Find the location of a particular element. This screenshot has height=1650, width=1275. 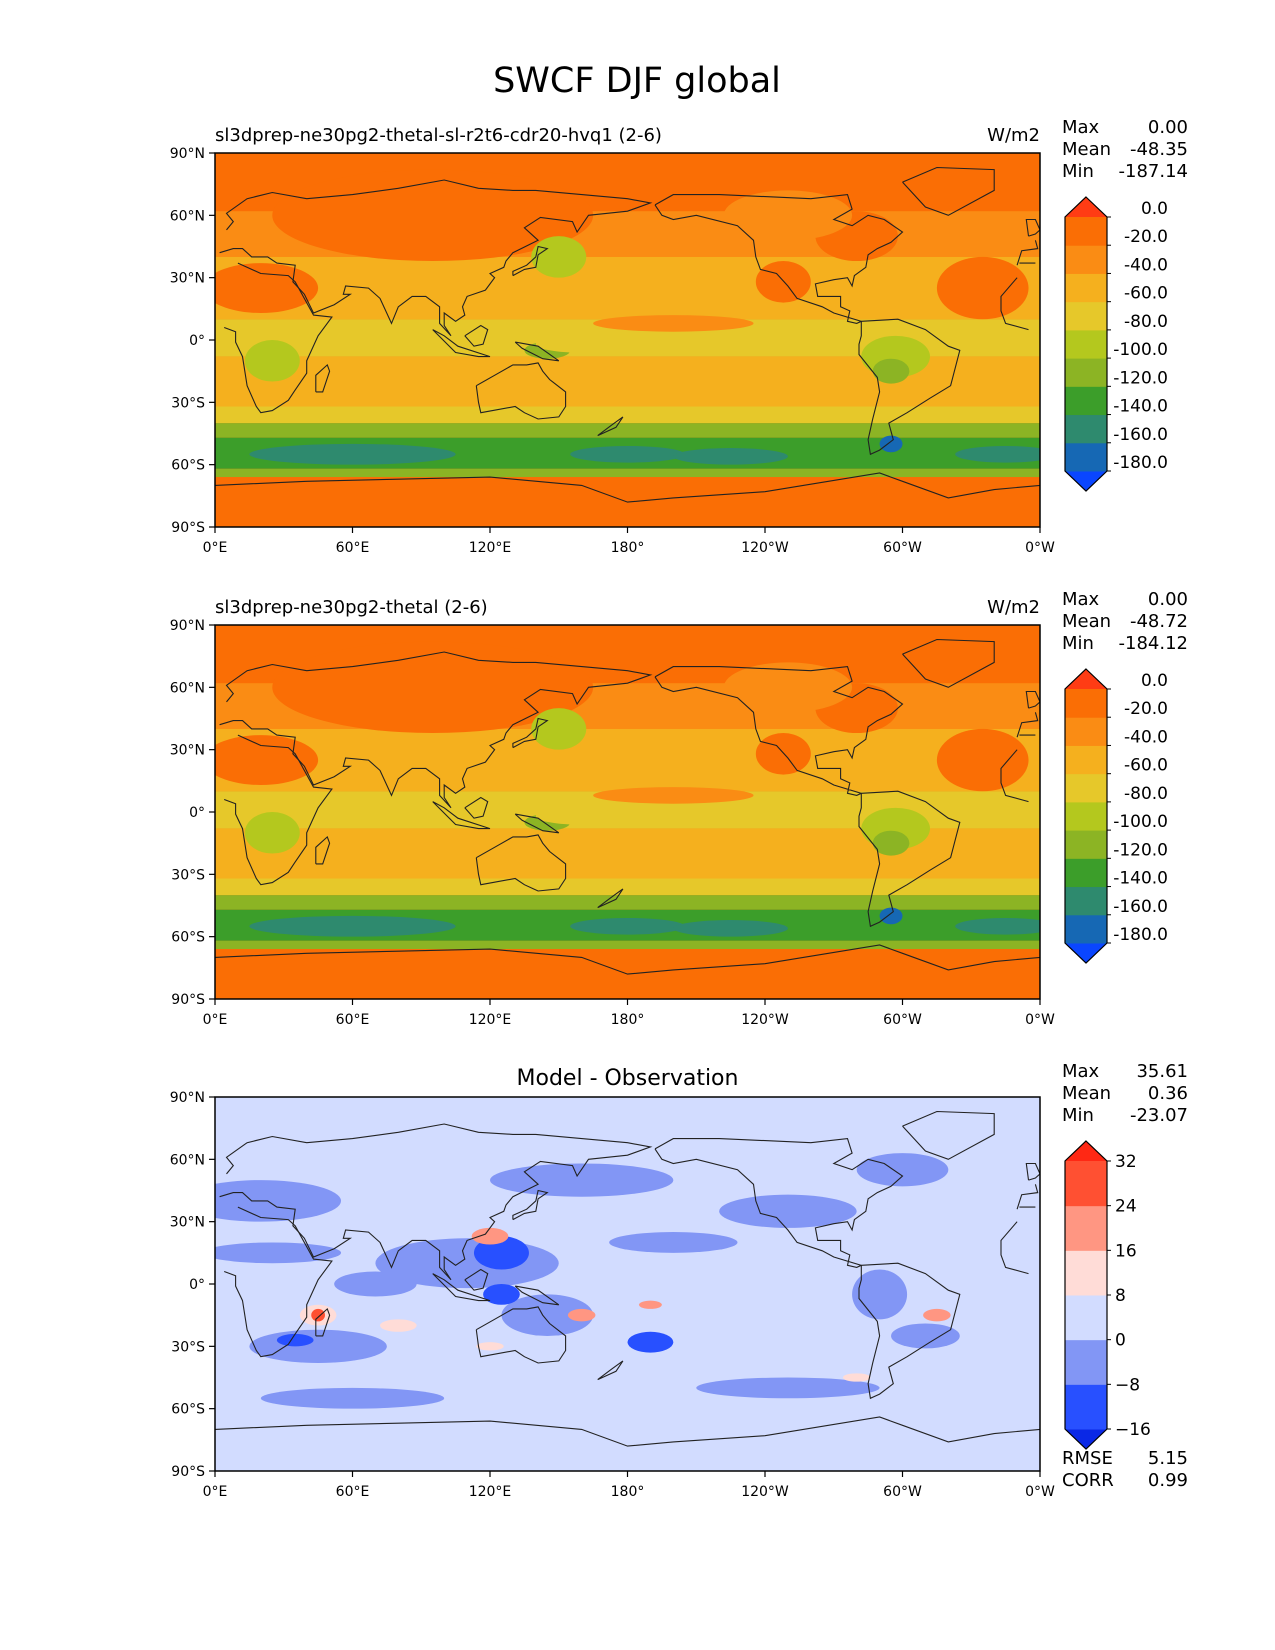

eurasia-outline is located at coordinates (629, 1202).